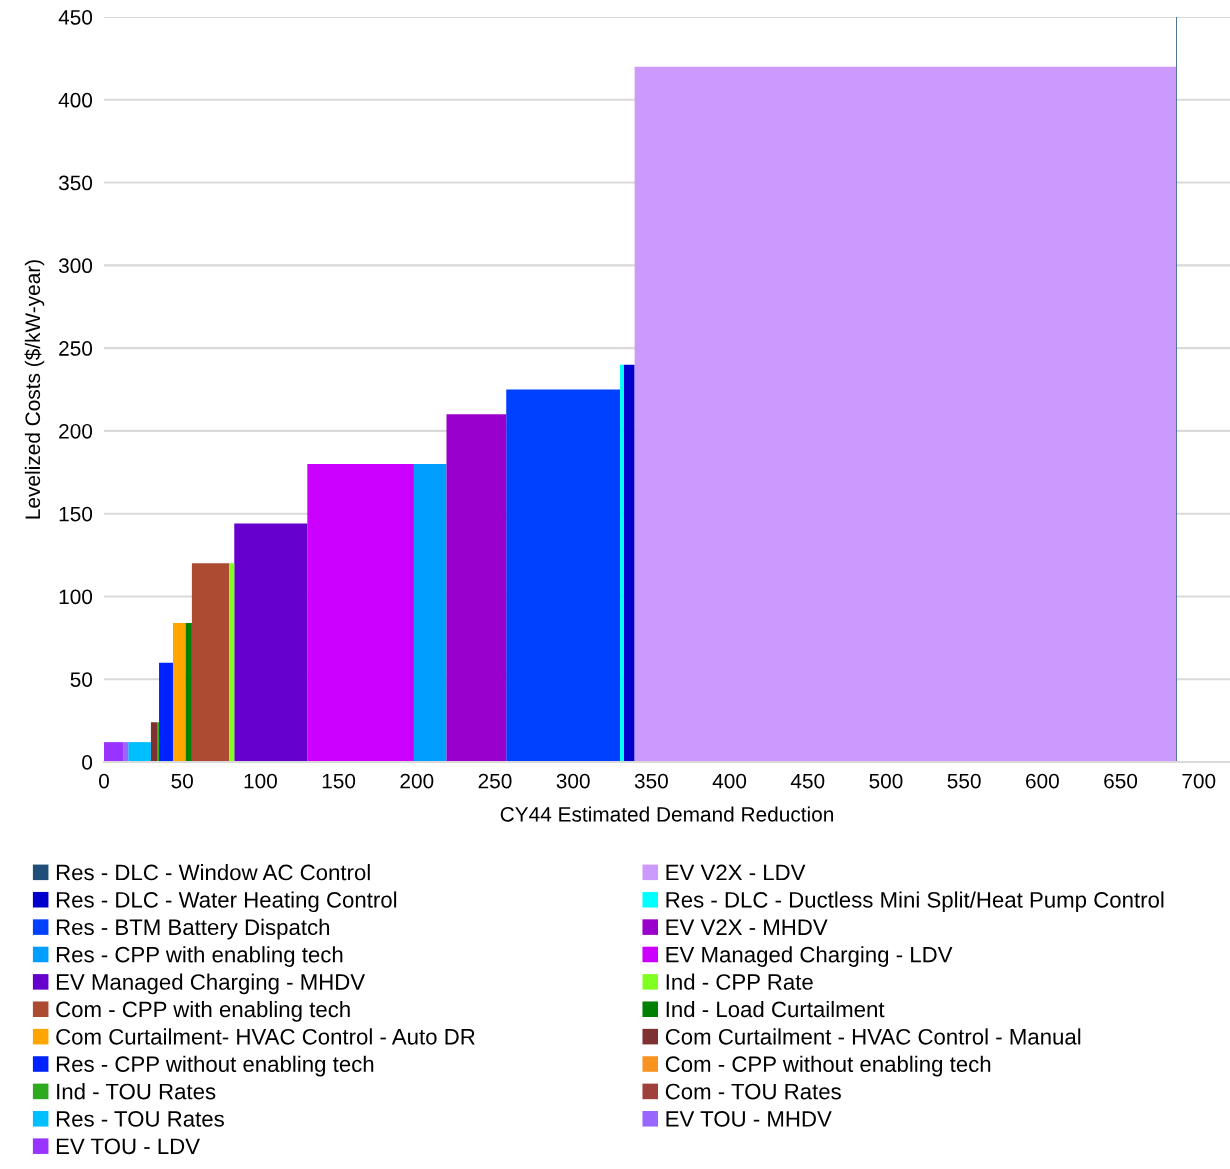 Image resolution: width=1230 pixels, height=1169 pixels. What do you see at coordinates (964, 781) in the screenshot?
I see `x-tick-label: 550` at bounding box center [964, 781].